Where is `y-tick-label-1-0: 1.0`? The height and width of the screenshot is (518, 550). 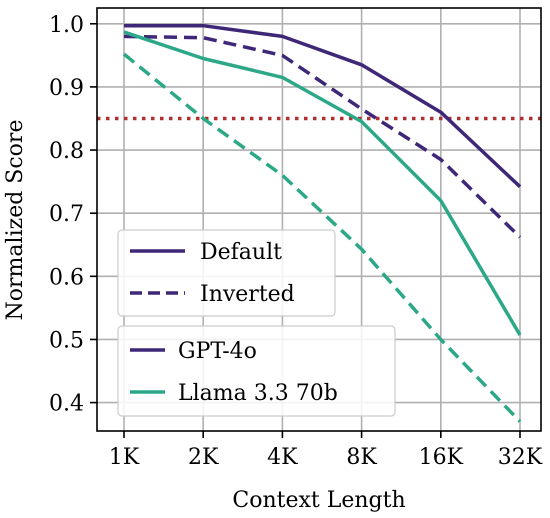
y-tick-label-1-0: 1.0 is located at coordinates (66, 25).